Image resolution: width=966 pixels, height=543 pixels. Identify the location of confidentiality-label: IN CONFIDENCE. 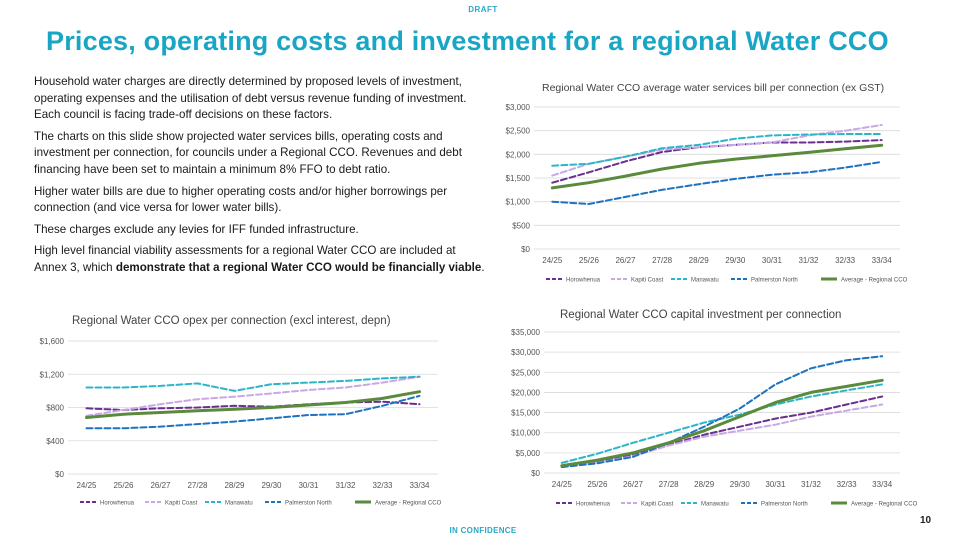
(483, 530).